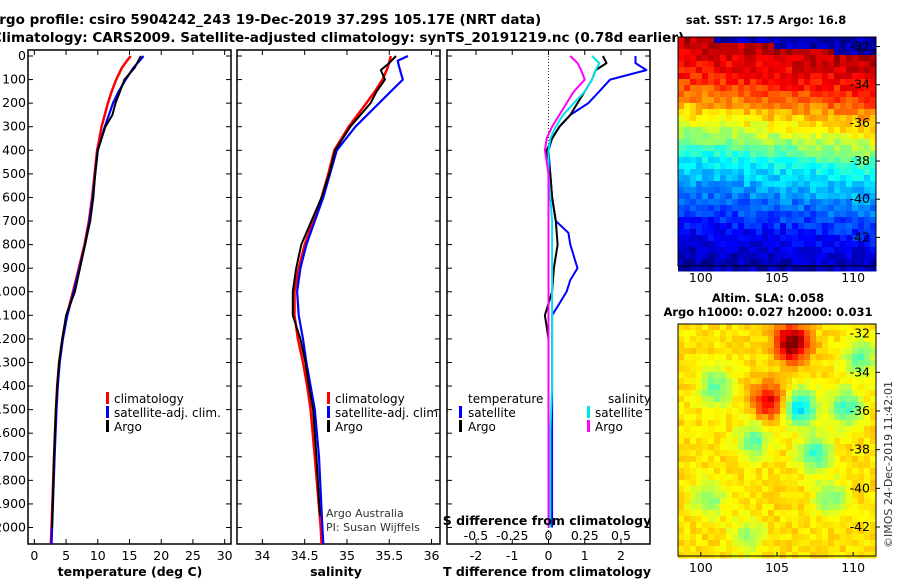 The height and width of the screenshot is (580, 900). Describe the element at coordinates (860, 333) in the screenshot. I see `map-y-tick-label: -32` at that location.